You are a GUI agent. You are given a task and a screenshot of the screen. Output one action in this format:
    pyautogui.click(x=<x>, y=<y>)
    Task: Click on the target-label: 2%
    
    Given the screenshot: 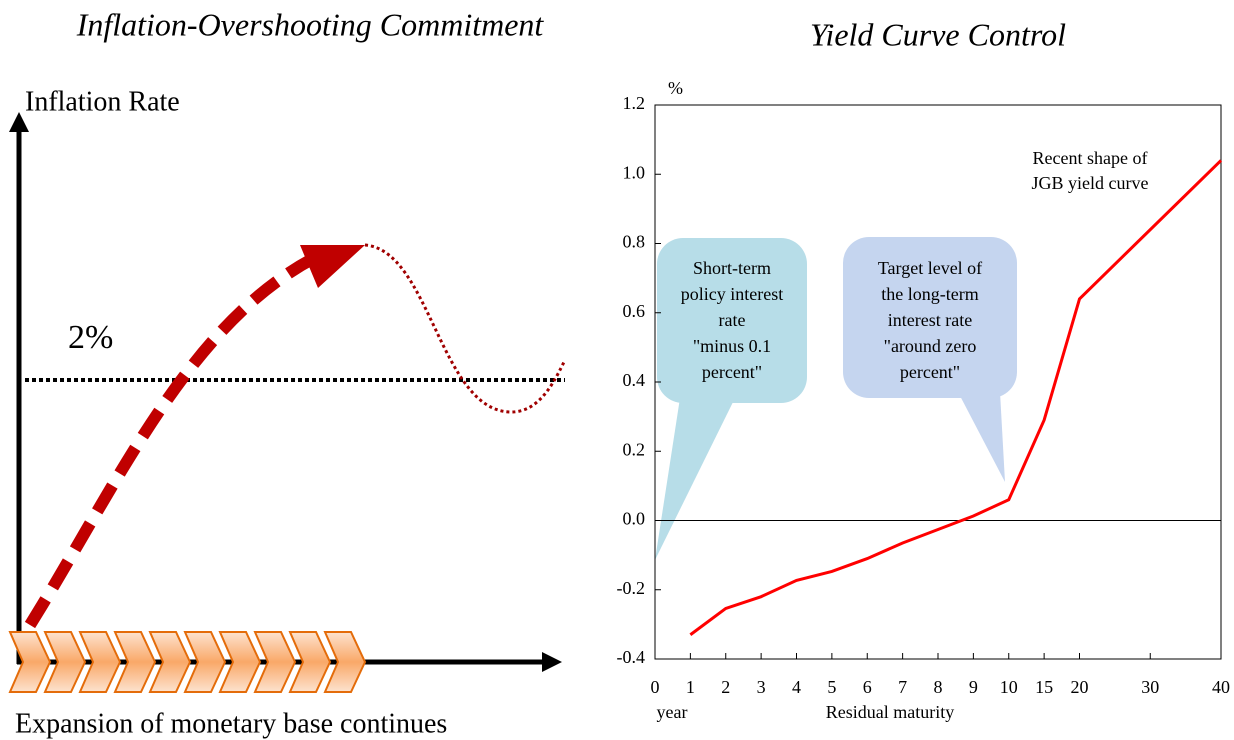 What is the action you would take?
    pyautogui.click(x=90, y=337)
    